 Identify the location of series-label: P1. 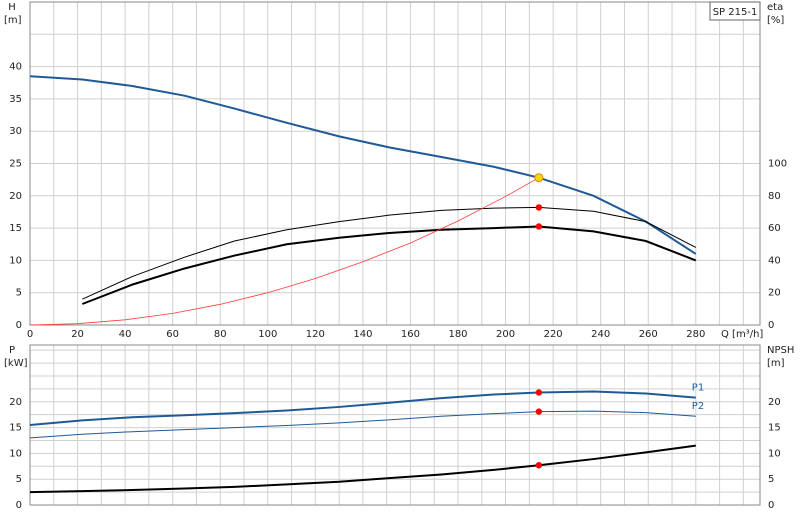
(698, 388).